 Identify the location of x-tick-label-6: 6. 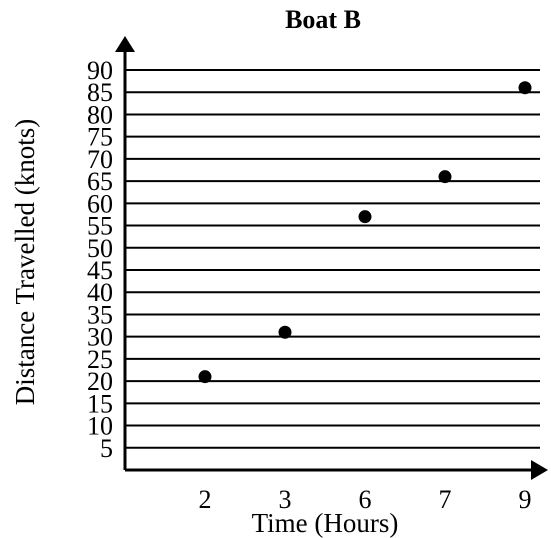
(365, 499).